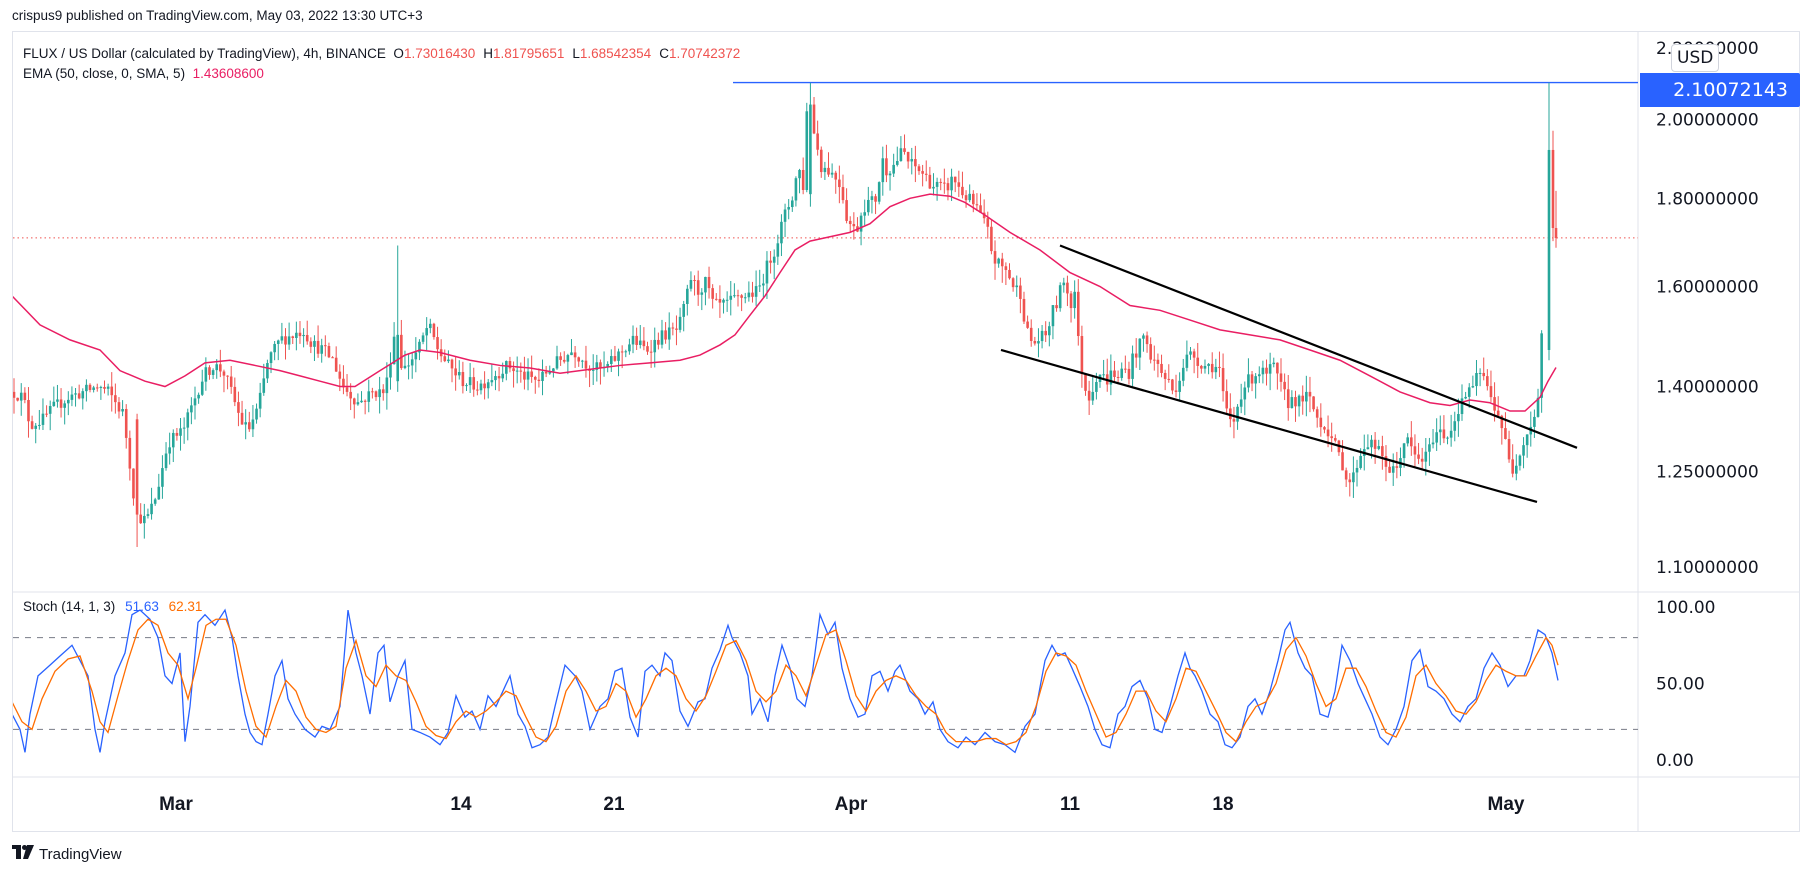  I want to click on upper-trendline, so click(1318, 346).